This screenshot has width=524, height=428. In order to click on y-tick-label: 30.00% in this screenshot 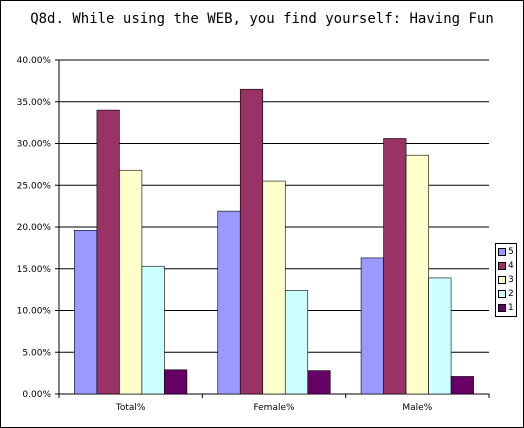, I will do `click(34, 145)`.